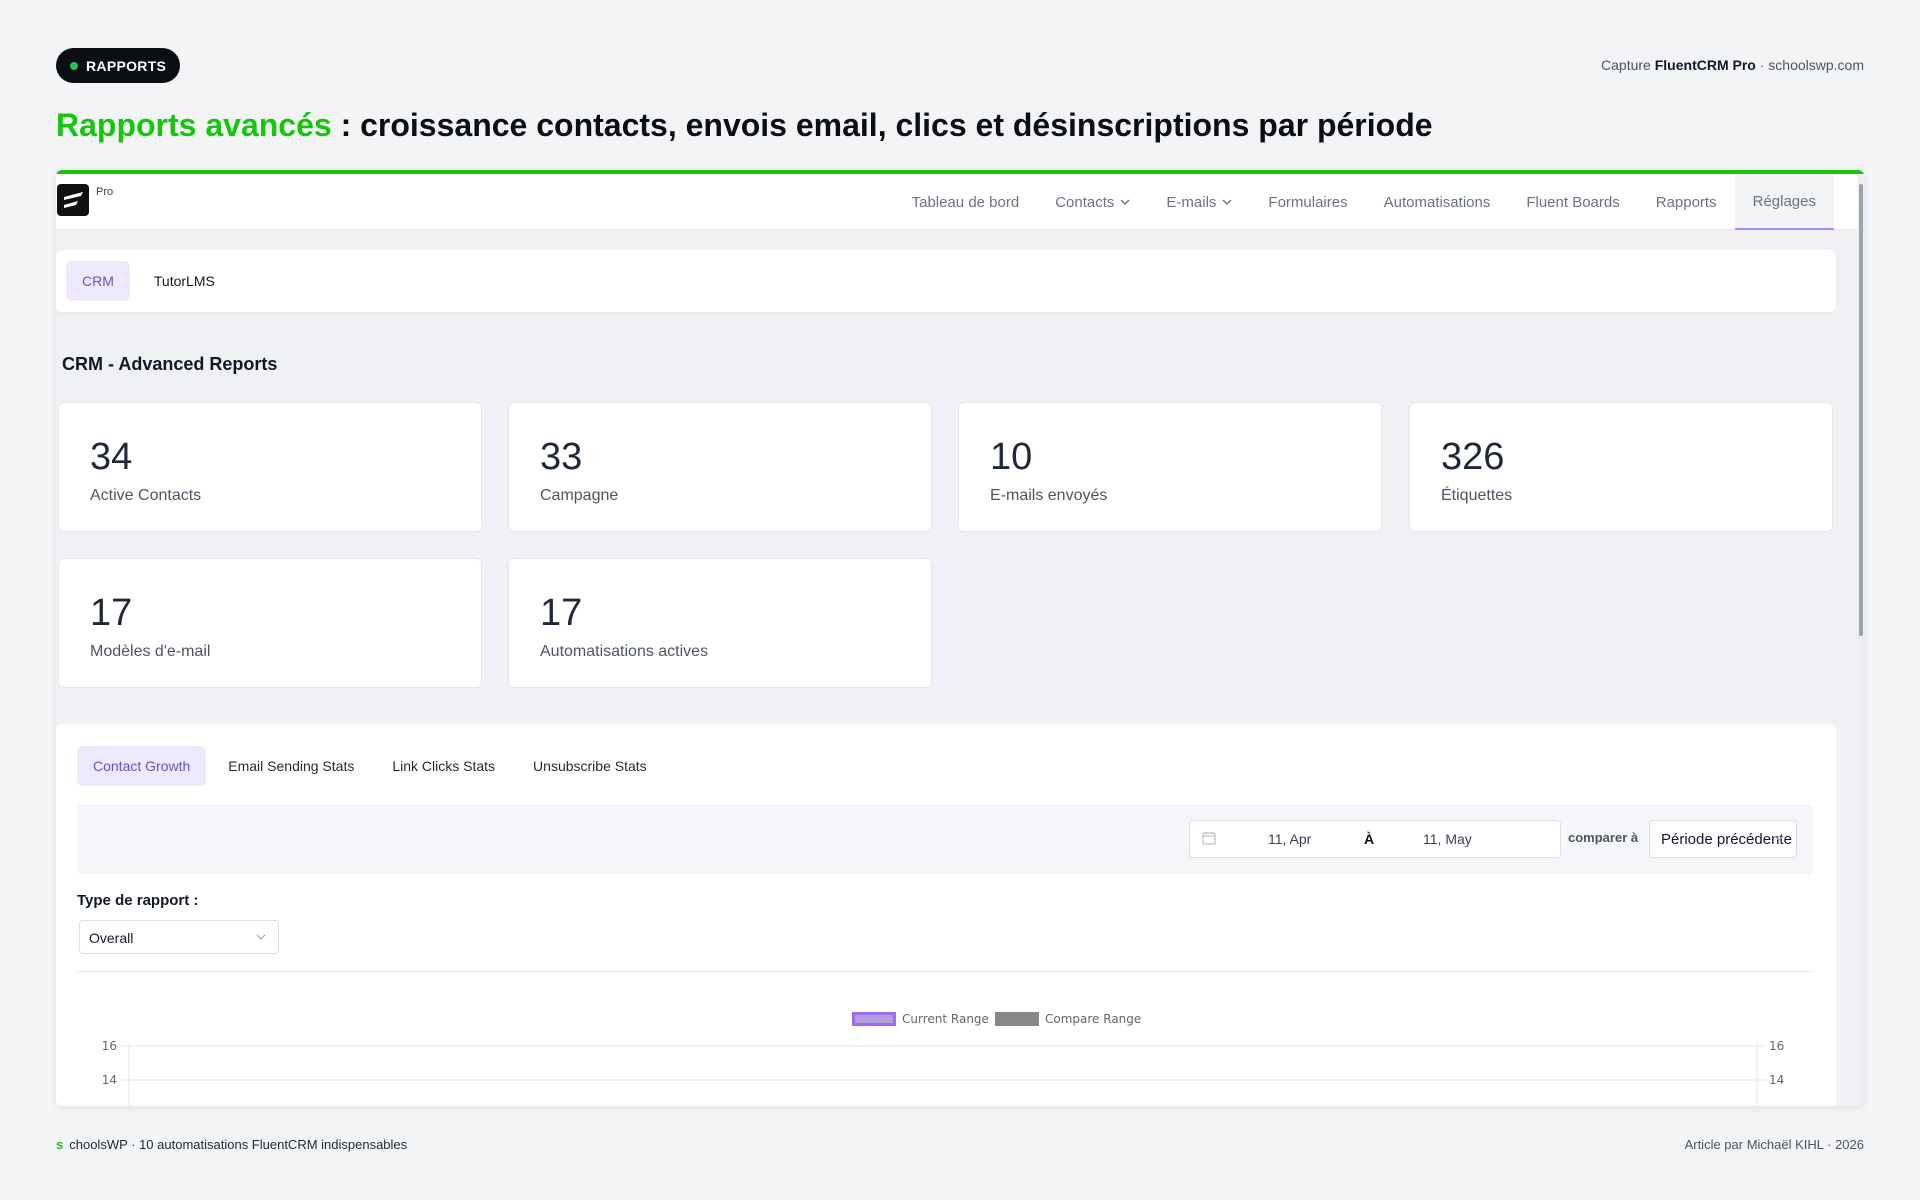 The width and height of the screenshot is (1920, 1200). I want to click on nav-item-label: Rapports, so click(1686, 202).